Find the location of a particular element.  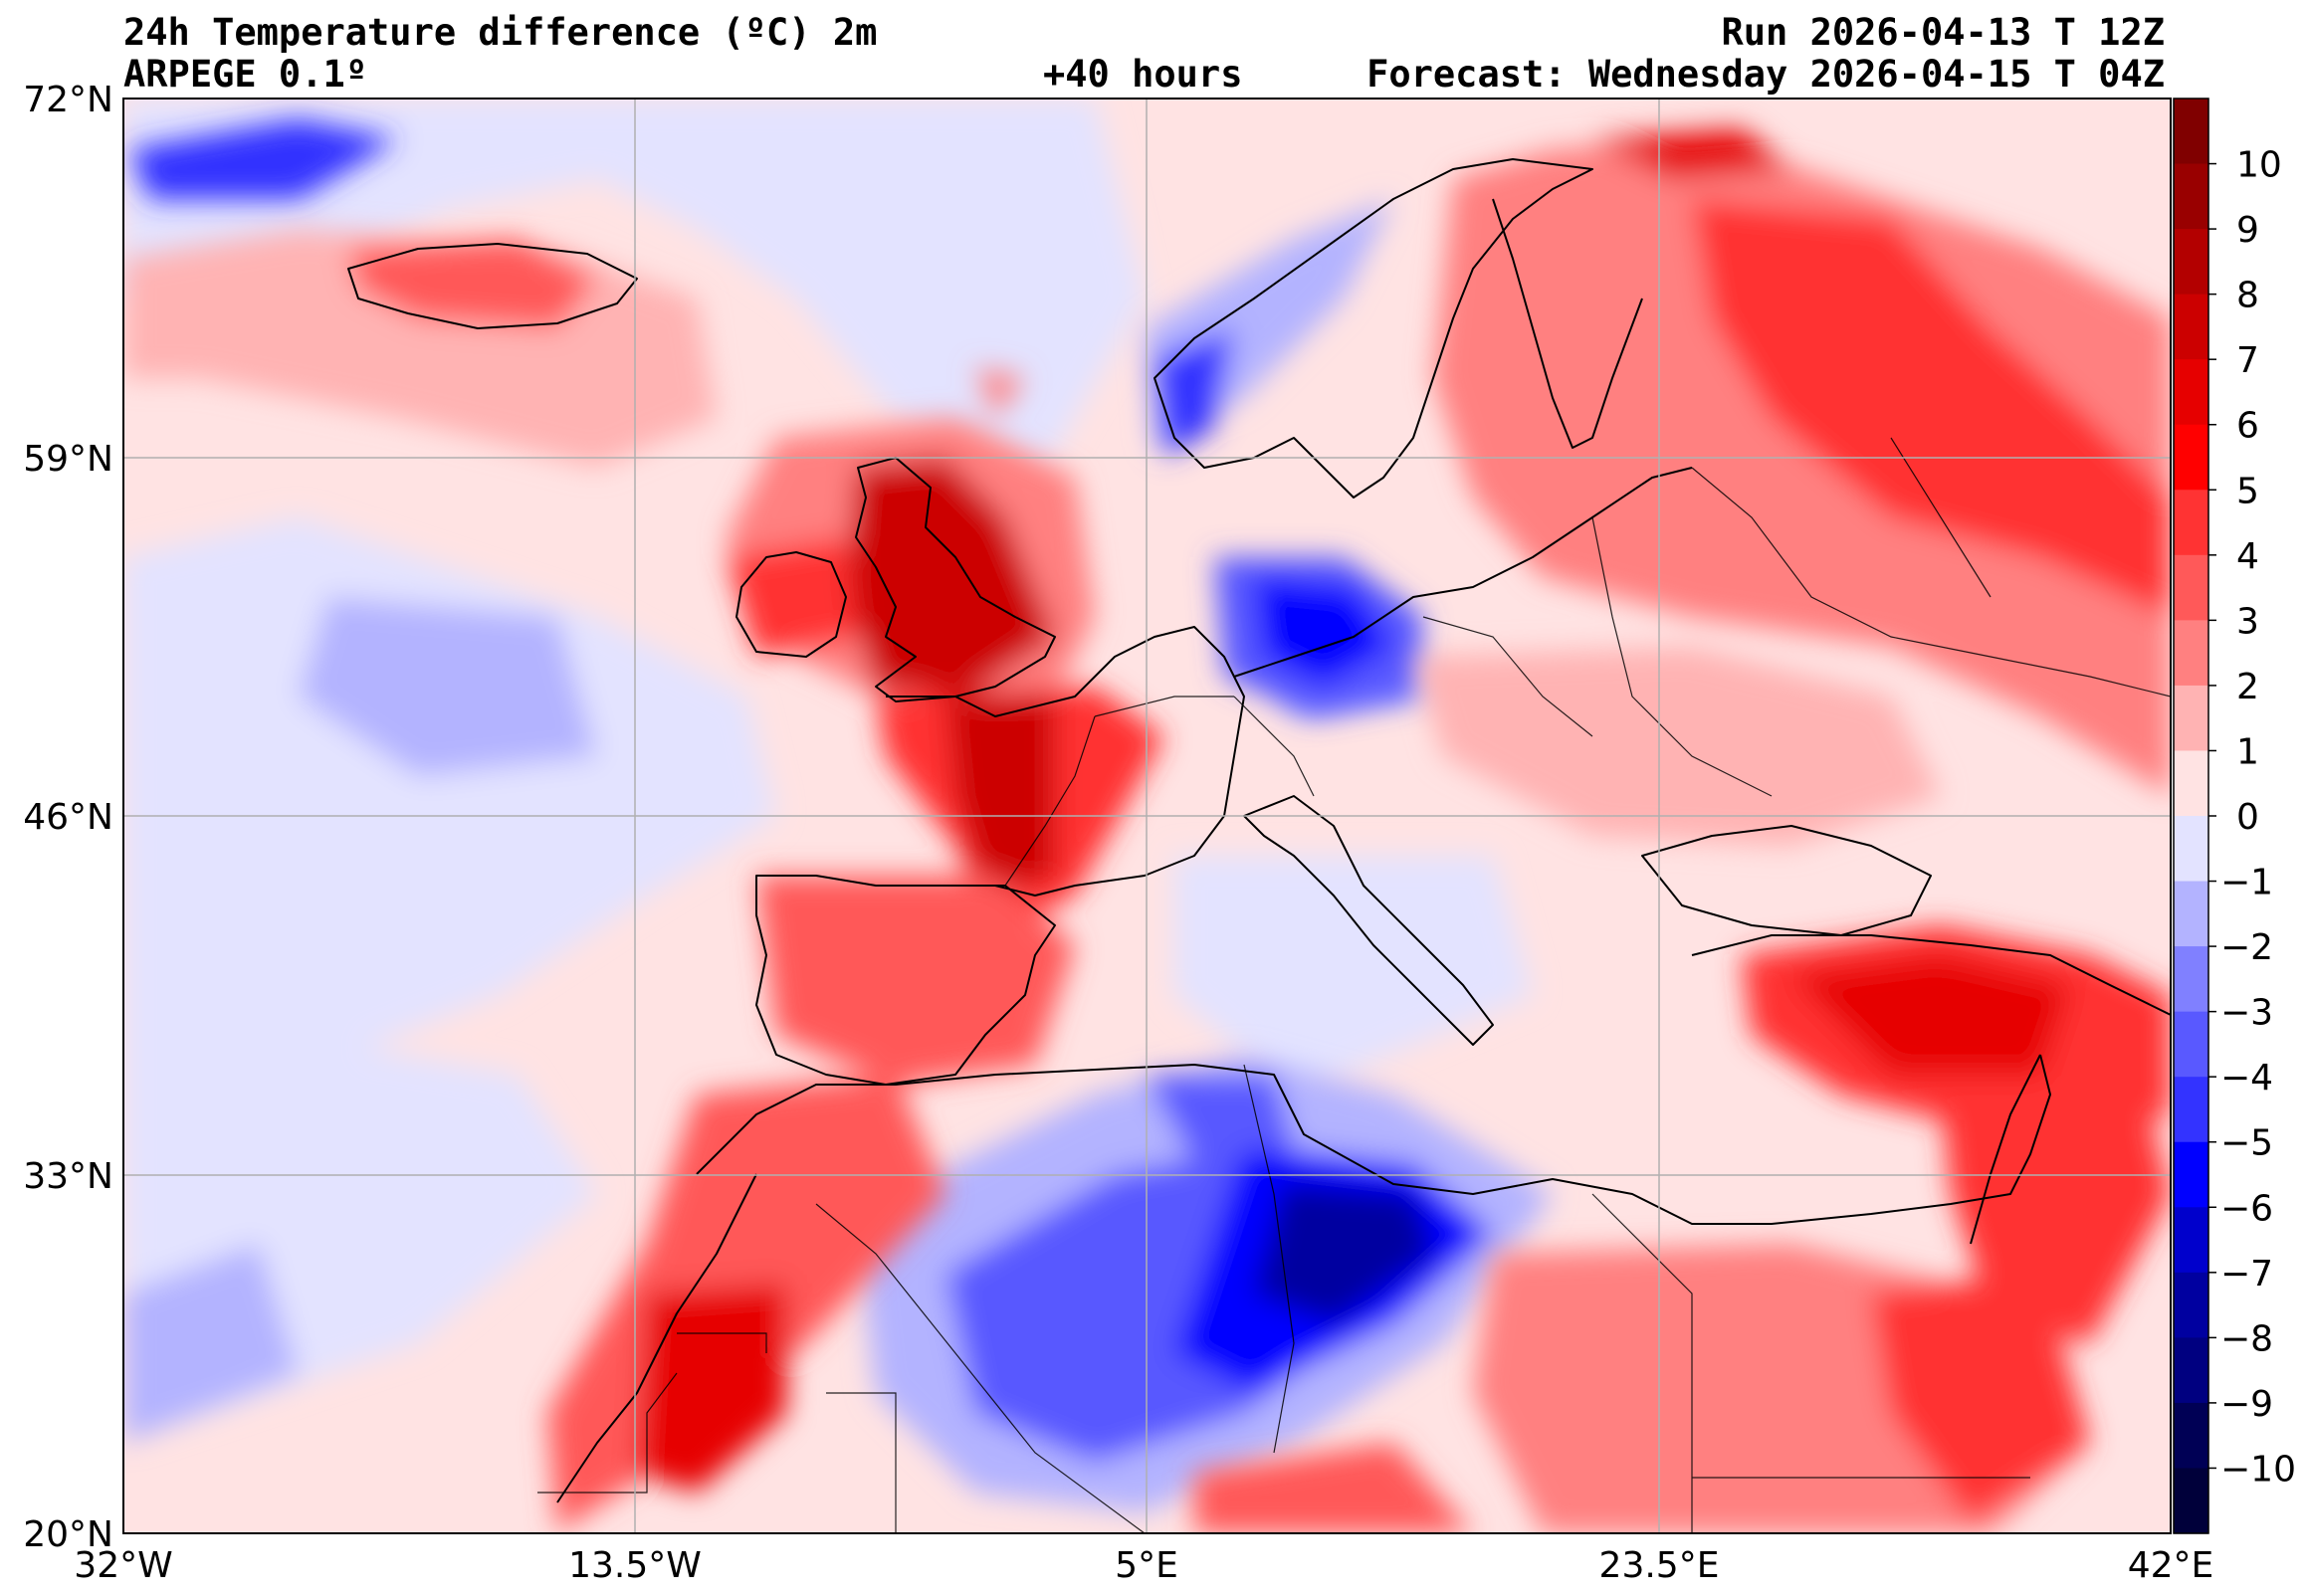

colorbar-label: 5 is located at coordinates (2247, 491).